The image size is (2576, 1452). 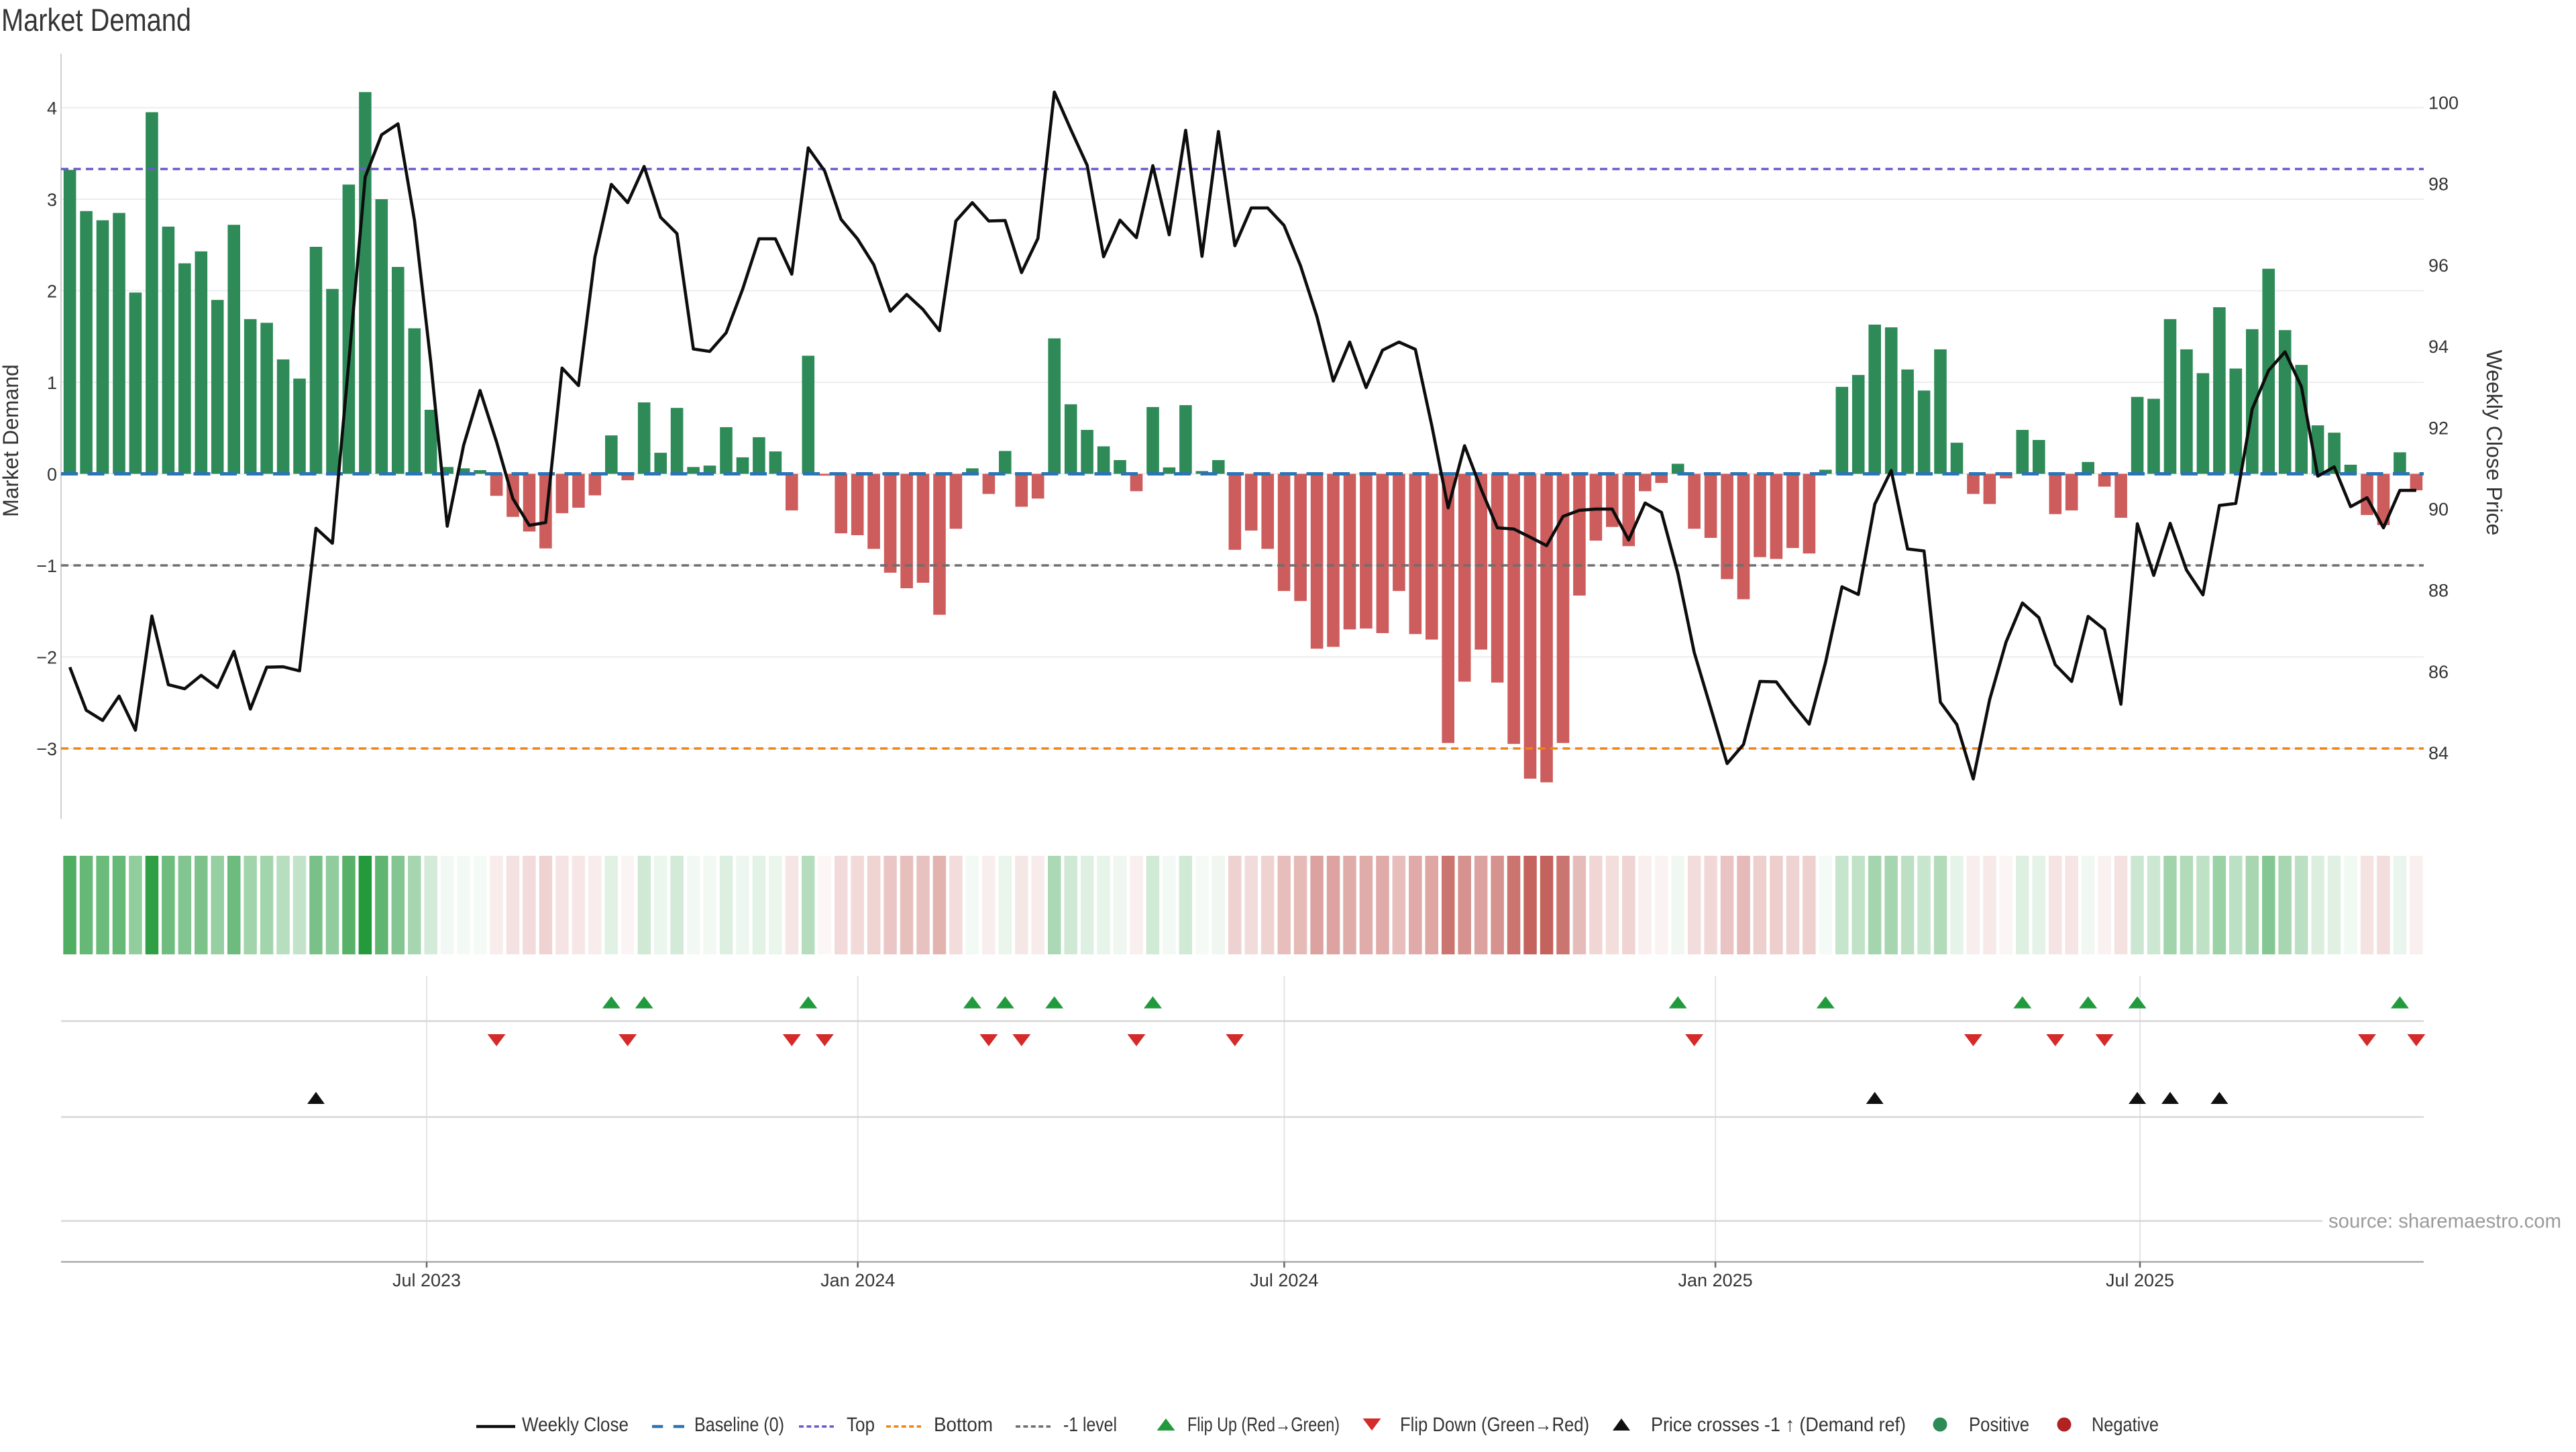 What do you see at coordinates (575, 1425) in the screenshot?
I see `svg-text: Weekly Close` at bounding box center [575, 1425].